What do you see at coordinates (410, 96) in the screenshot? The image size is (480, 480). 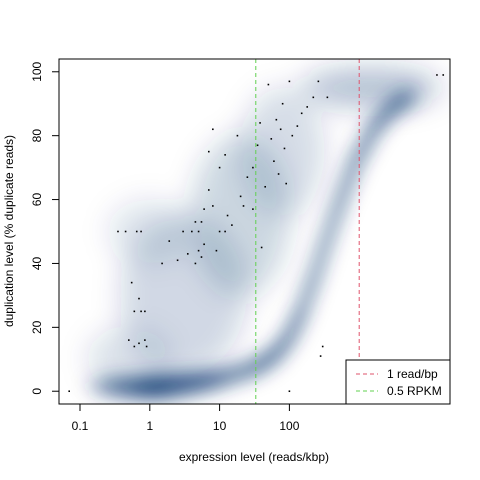 I see `density-ridge-blob` at bounding box center [410, 96].